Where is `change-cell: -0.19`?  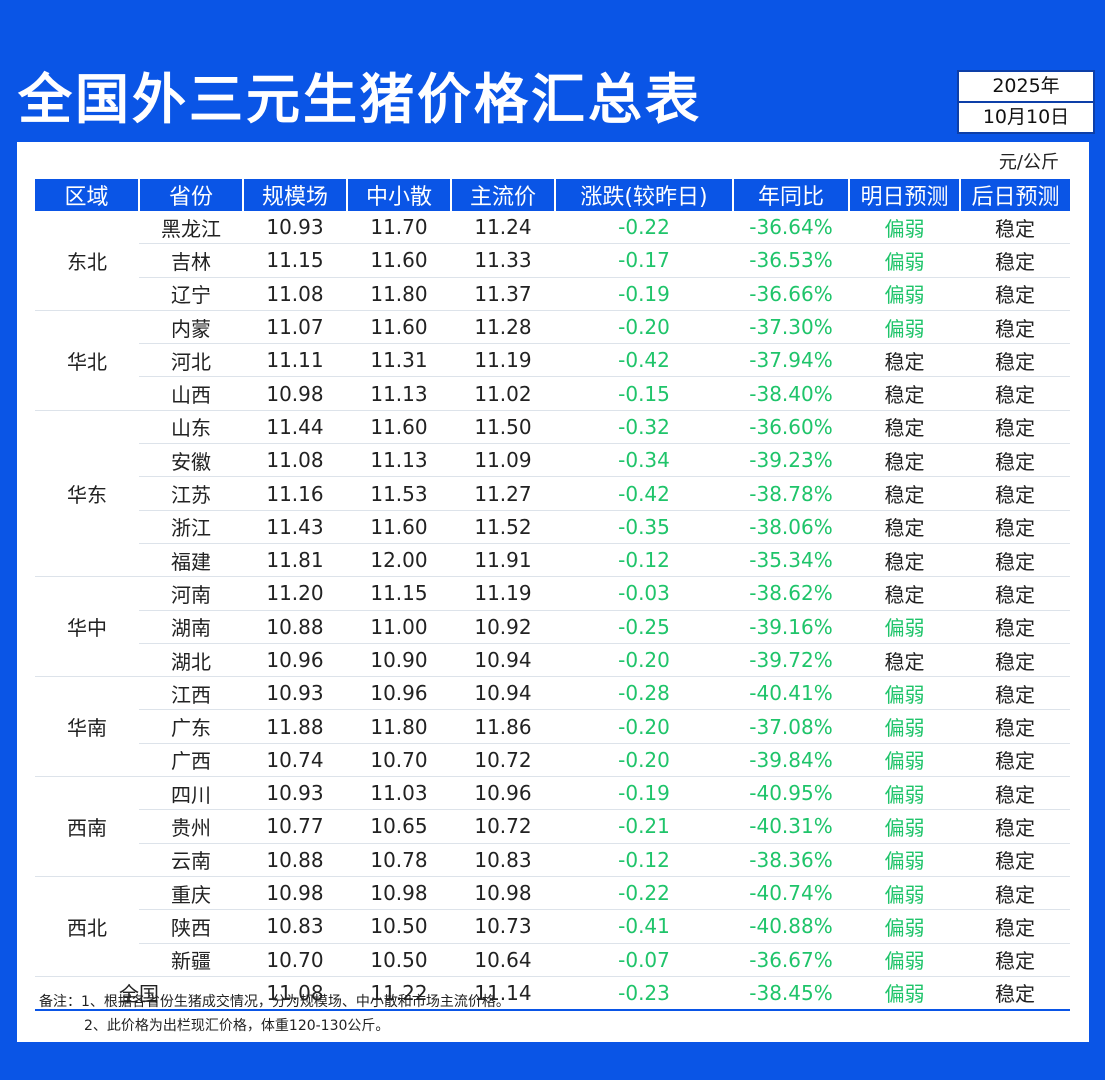
change-cell: -0.19 is located at coordinates (644, 294).